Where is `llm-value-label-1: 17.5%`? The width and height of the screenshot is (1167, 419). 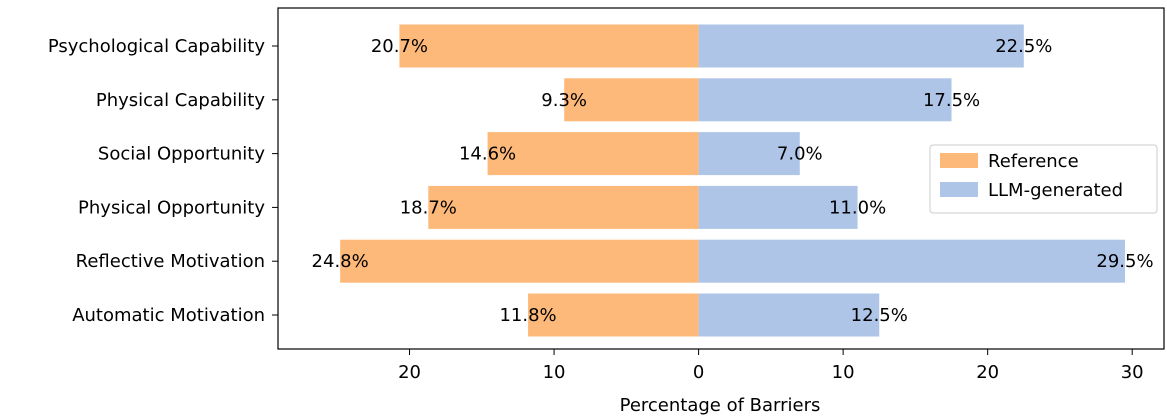 llm-value-label-1: 17.5% is located at coordinates (951, 100).